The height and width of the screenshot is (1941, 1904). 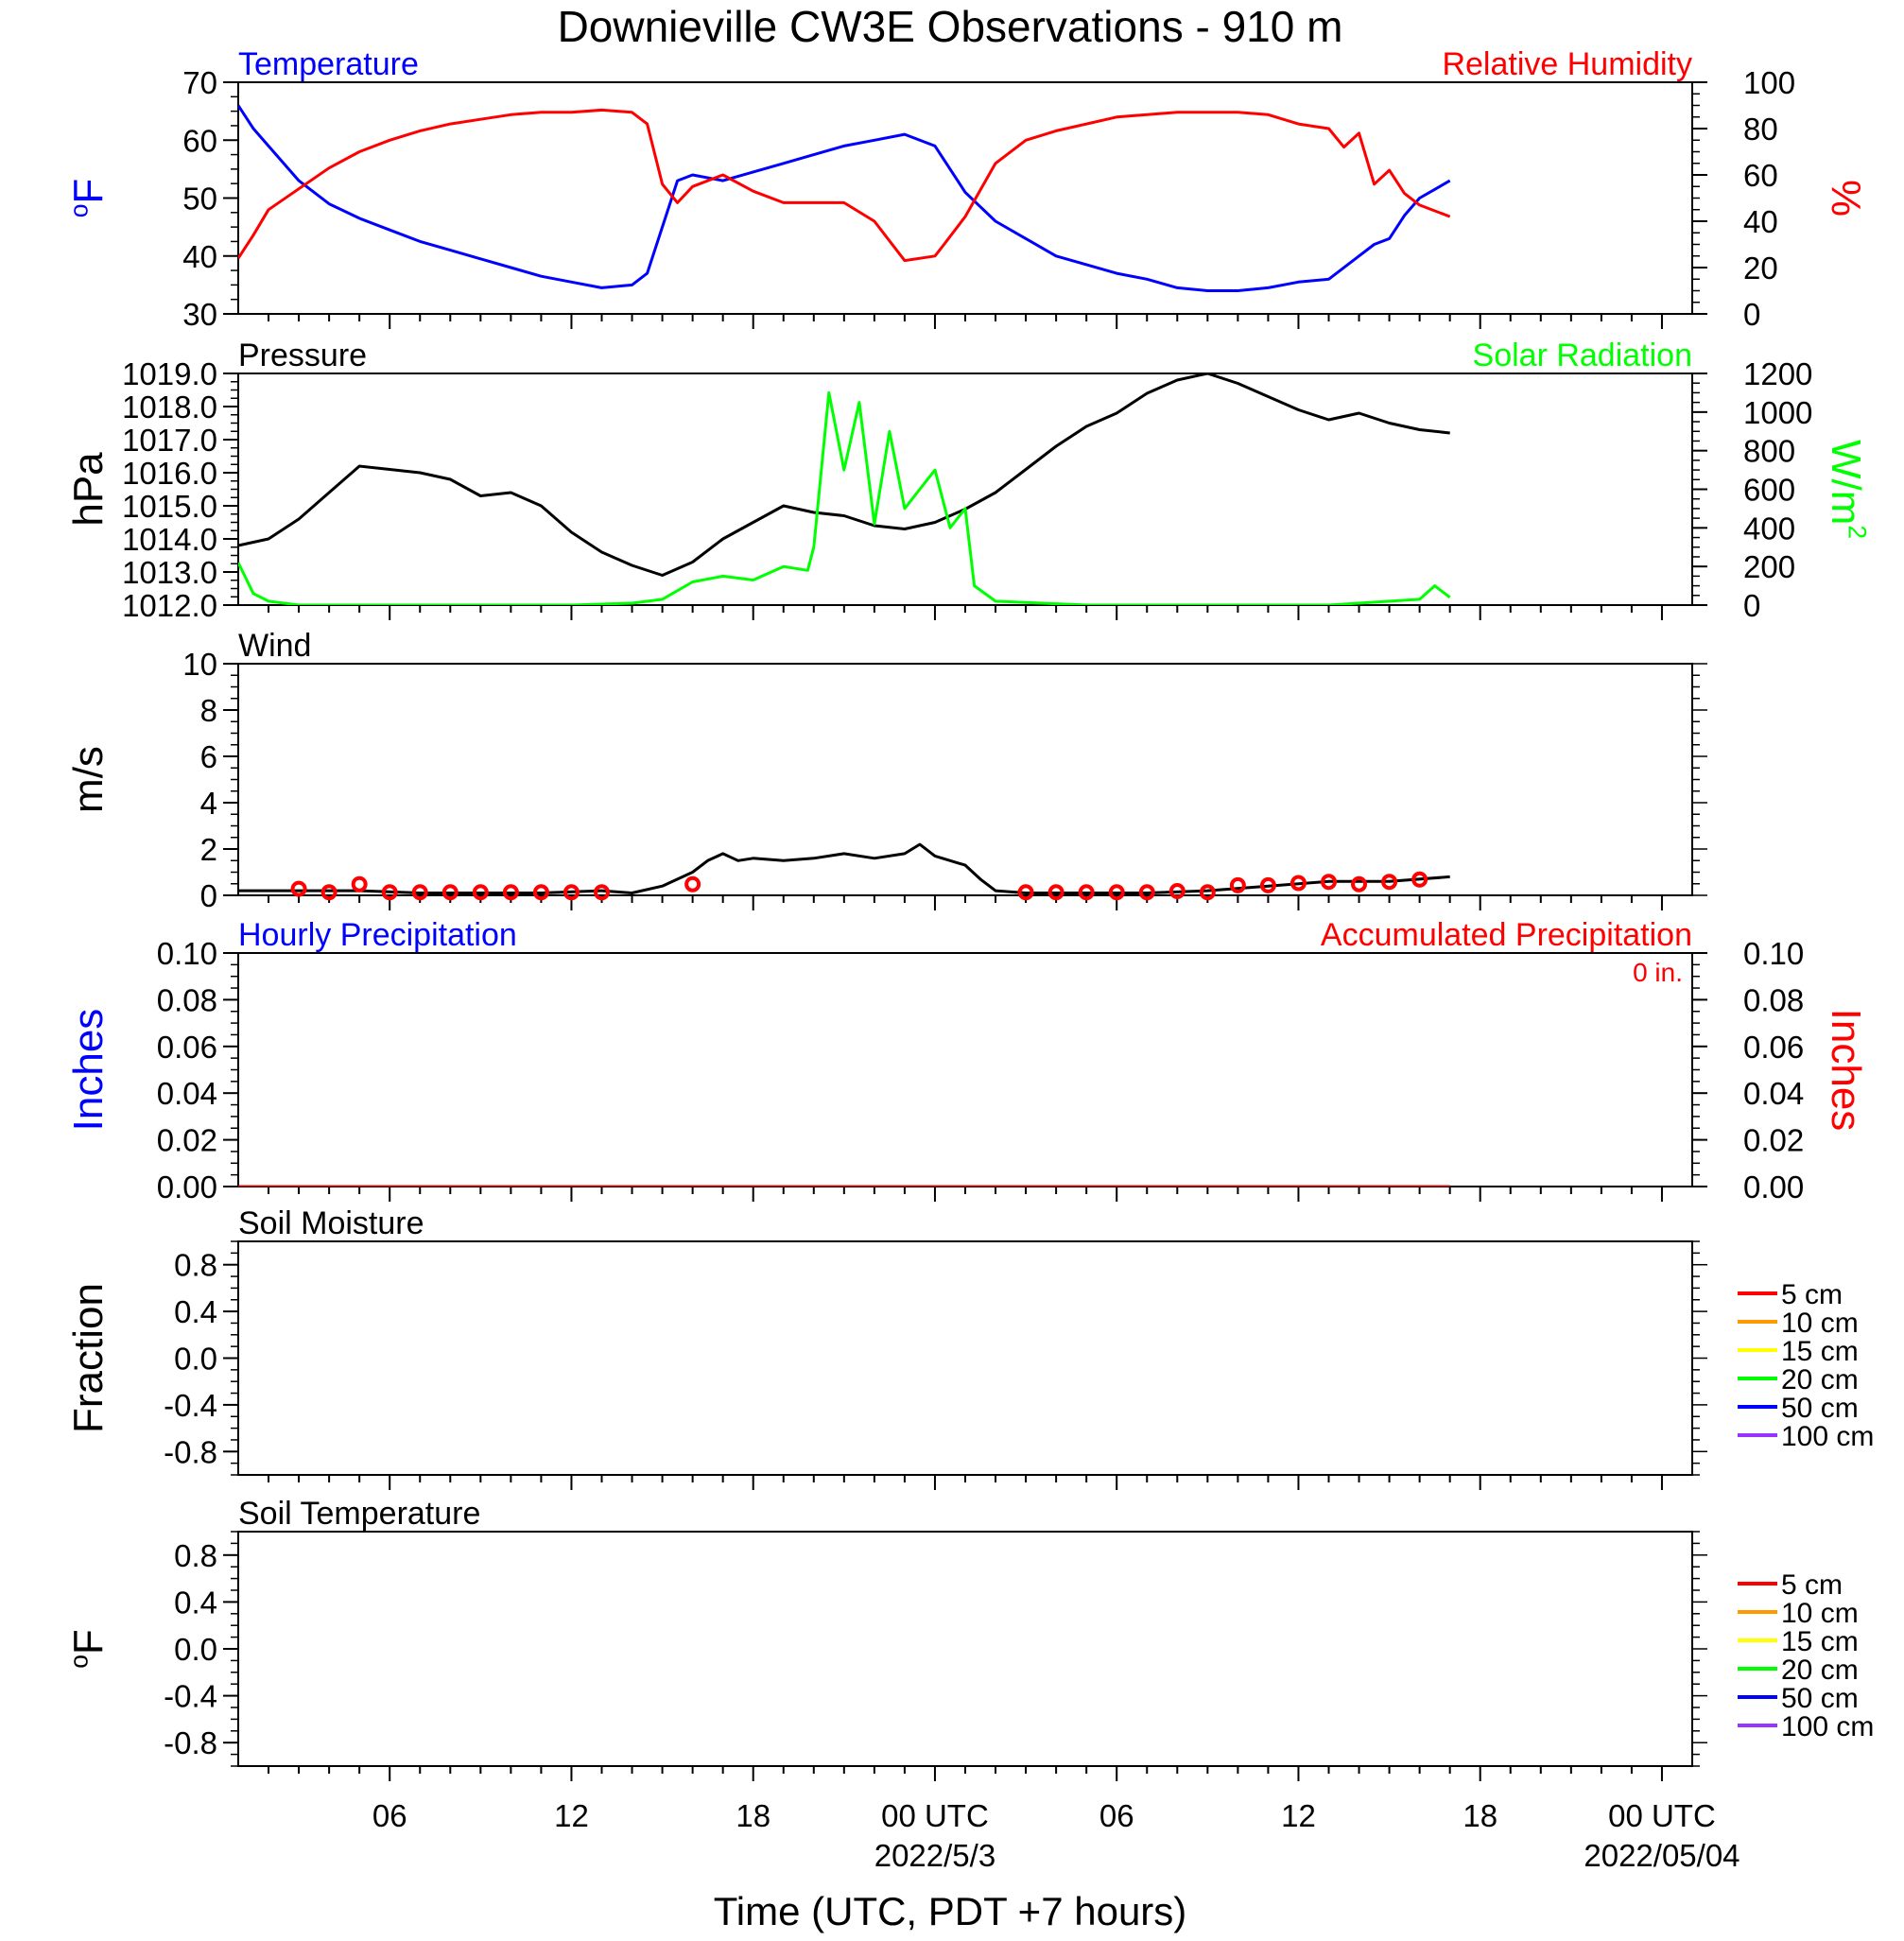 What do you see at coordinates (390, 1816) in the screenshot?
I see `x-tick-label: 06` at bounding box center [390, 1816].